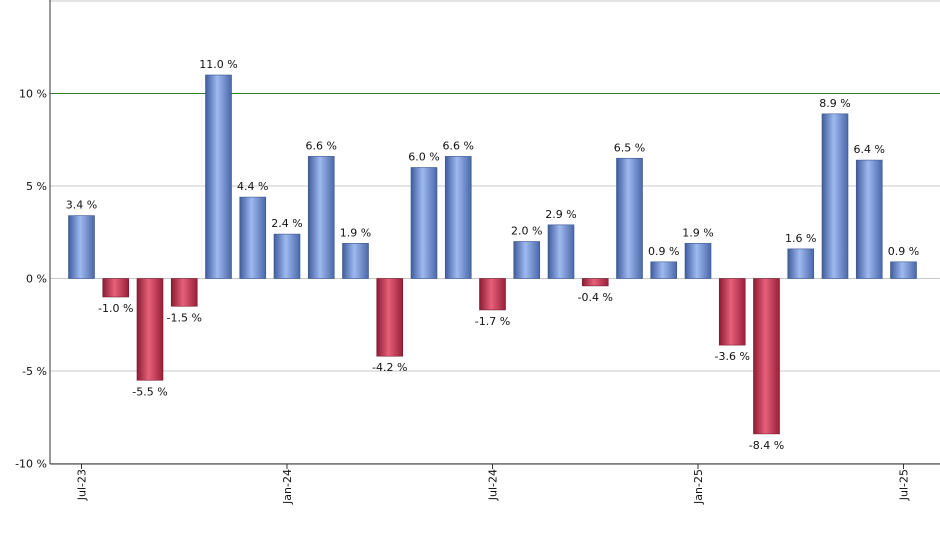  What do you see at coordinates (698, 487) in the screenshot?
I see `x-tick-label: Jan-25` at bounding box center [698, 487].